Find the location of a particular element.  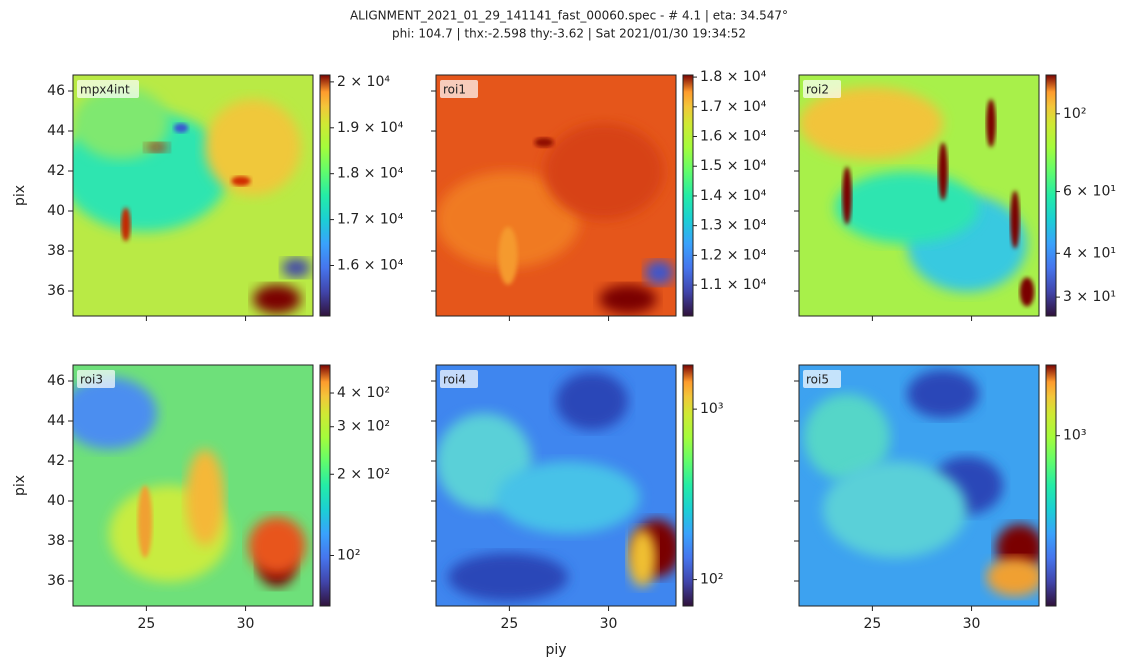

colorbar-tick-label: 6 × 10¹ is located at coordinates (1089, 192).